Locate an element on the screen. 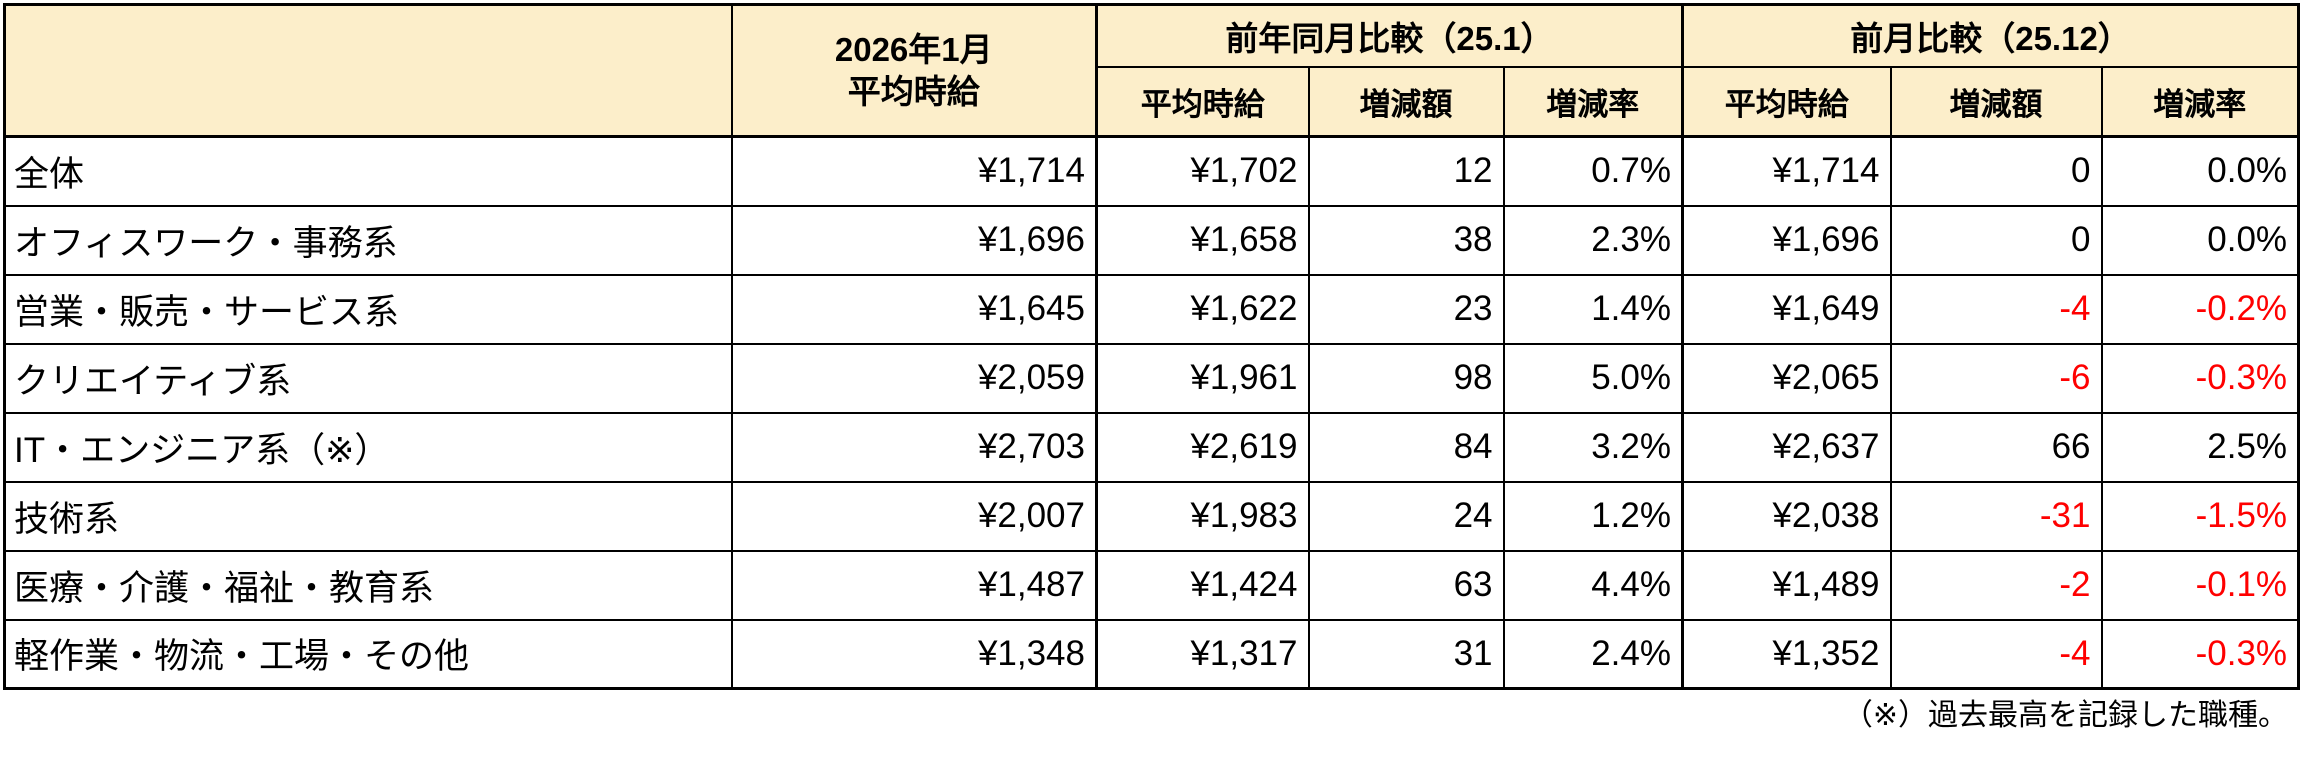  sub-header-diff-rate-mom: 増減率 is located at coordinates (2200, 101).